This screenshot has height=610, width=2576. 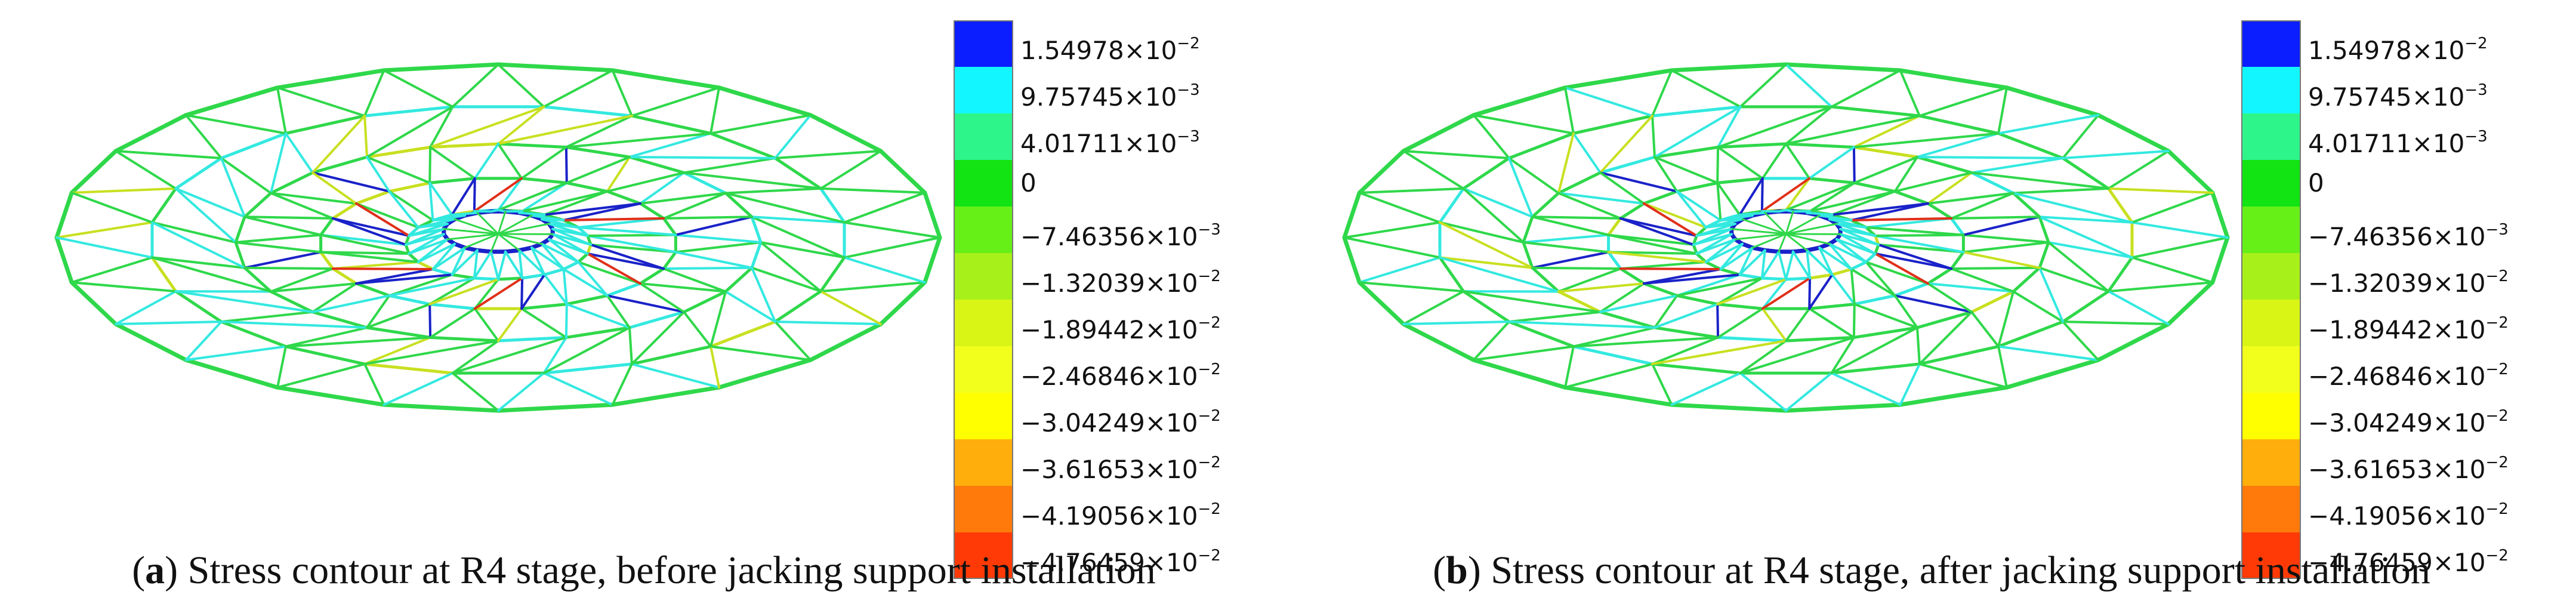 I want to click on legend-row: −2.46846×10−2, so click(x=1109, y=369).